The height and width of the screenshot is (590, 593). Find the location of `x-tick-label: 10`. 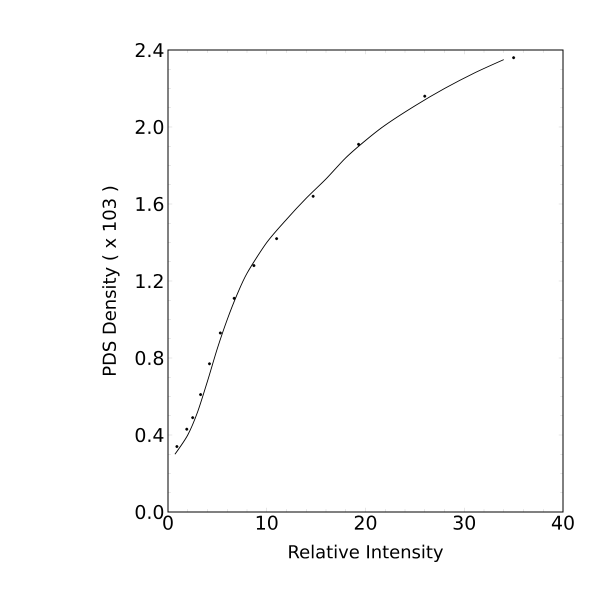

x-tick-label: 10 is located at coordinates (267, 523).